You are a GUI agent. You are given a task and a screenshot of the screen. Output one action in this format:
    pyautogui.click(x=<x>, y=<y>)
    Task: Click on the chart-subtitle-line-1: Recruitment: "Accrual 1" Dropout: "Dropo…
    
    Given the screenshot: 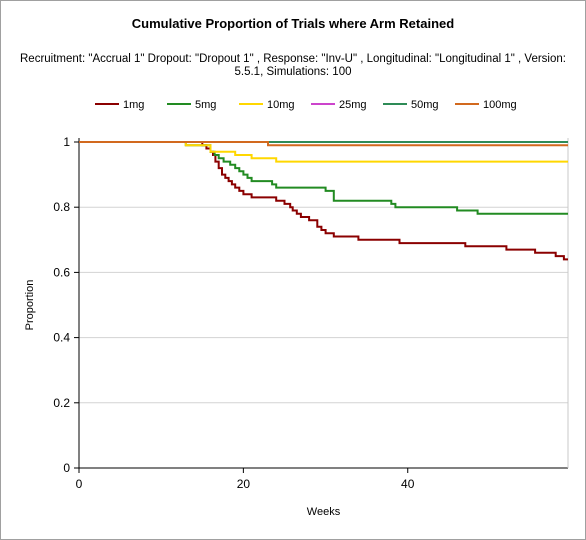 What is the action you would take?
    pyautogui.click(x=293, y=59)
    